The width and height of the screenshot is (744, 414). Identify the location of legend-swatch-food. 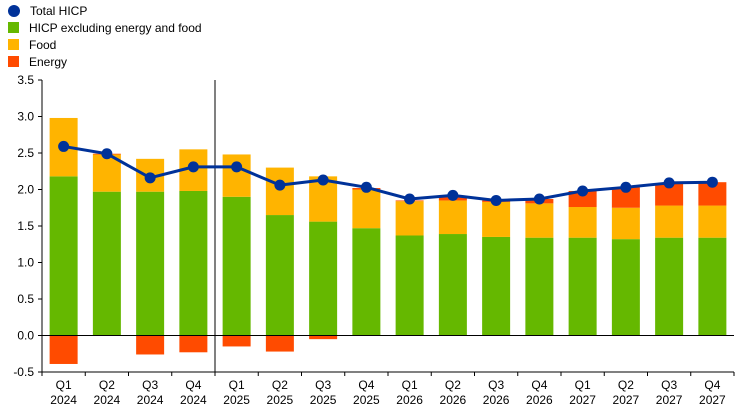
(13, 44).